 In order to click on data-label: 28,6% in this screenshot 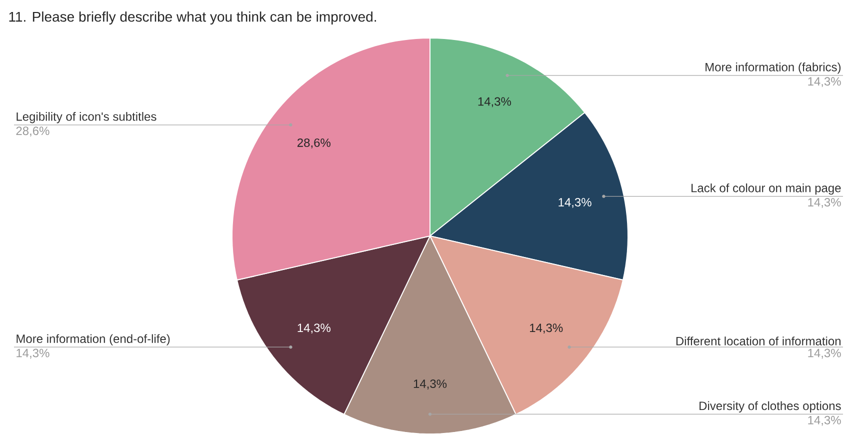, I will do `click(313, 143)`.